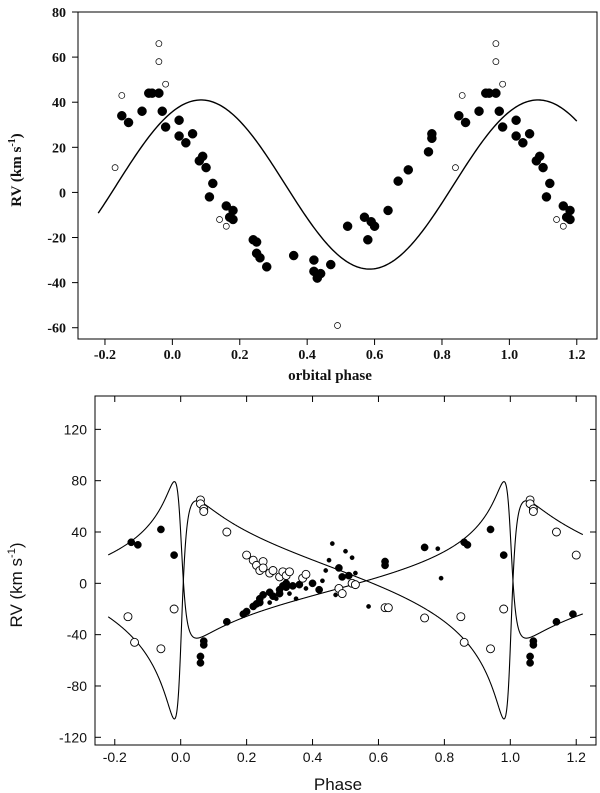 Image resolution: width=600 pixels, height=793 pixels. What do you see at coordinates (56, 329) in the screenshot?
I see `top-y-tick-label: -60` at bounding box center [56, 329].